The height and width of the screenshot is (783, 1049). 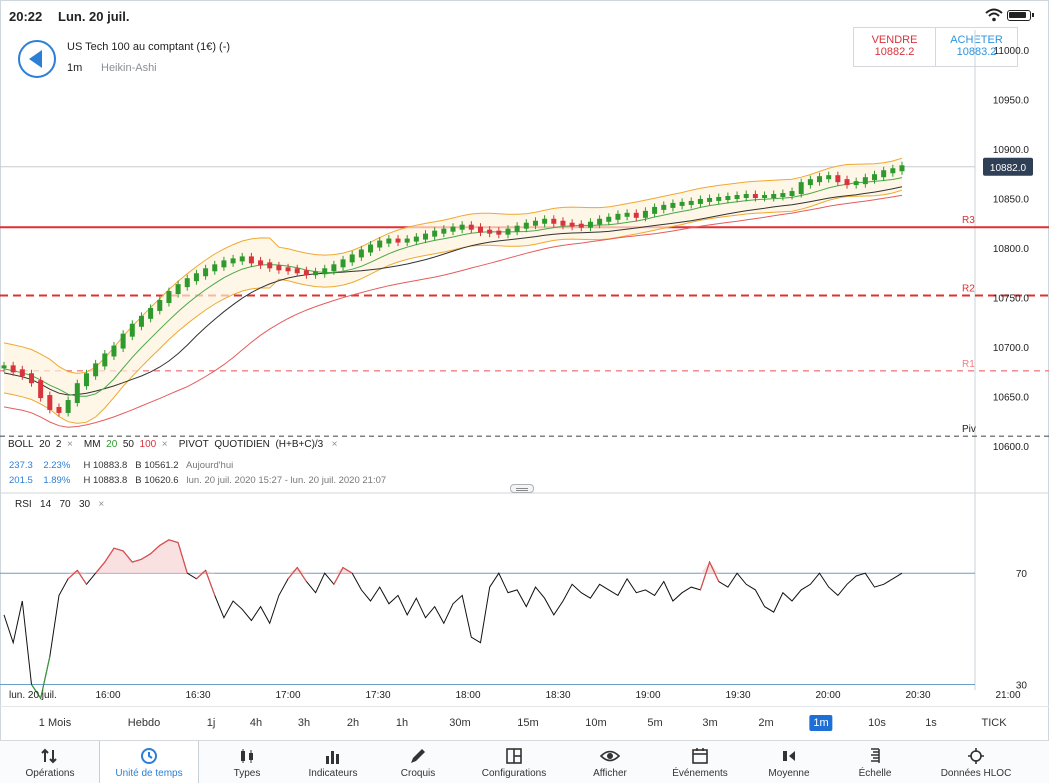 I want to click on mm-param-1: 20, so click(x=112, y=444).